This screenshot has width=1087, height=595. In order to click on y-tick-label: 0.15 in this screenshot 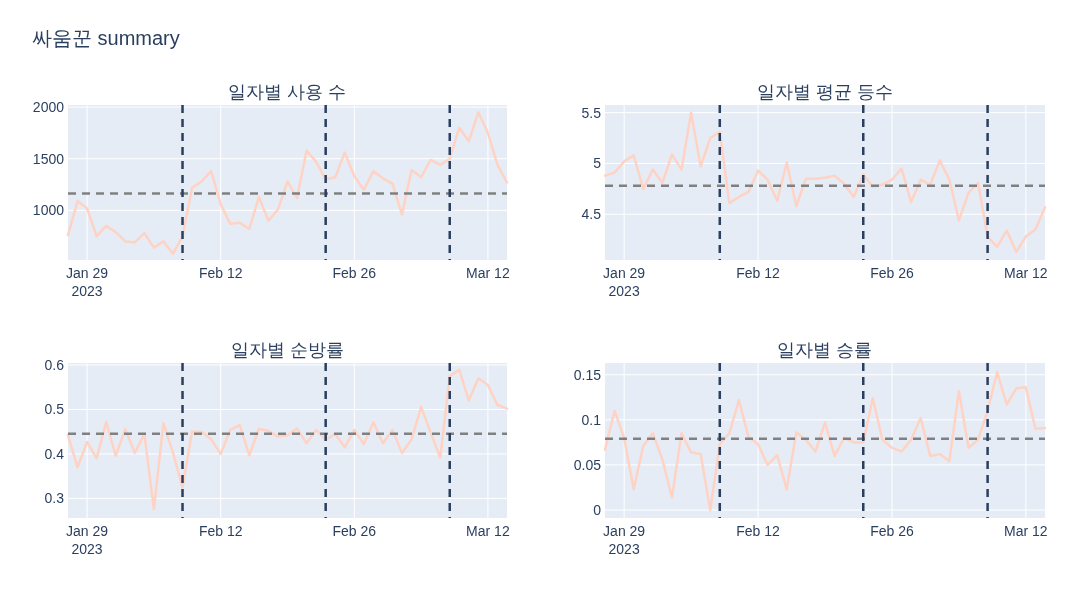, I will do `click(587, 374)`.